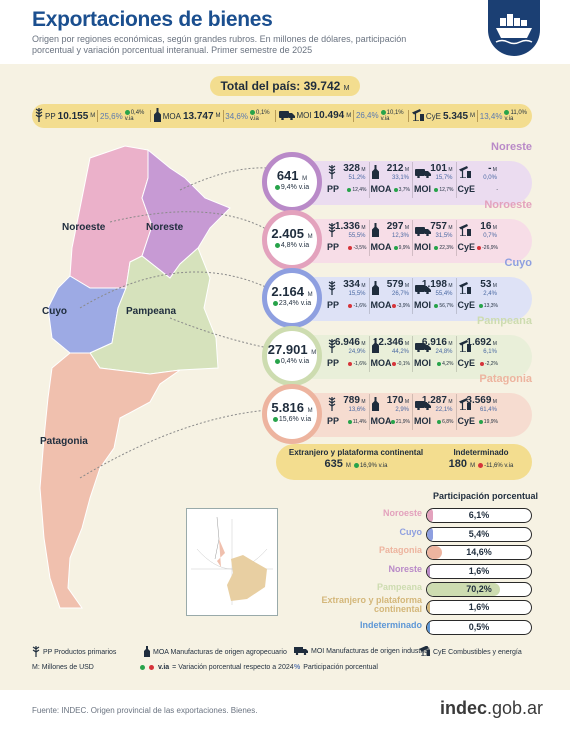 Image resolution: width=570 pixels, height=734 pixels. I want to click on breakdown-variation-value: 3,7%, so click(404, 190).